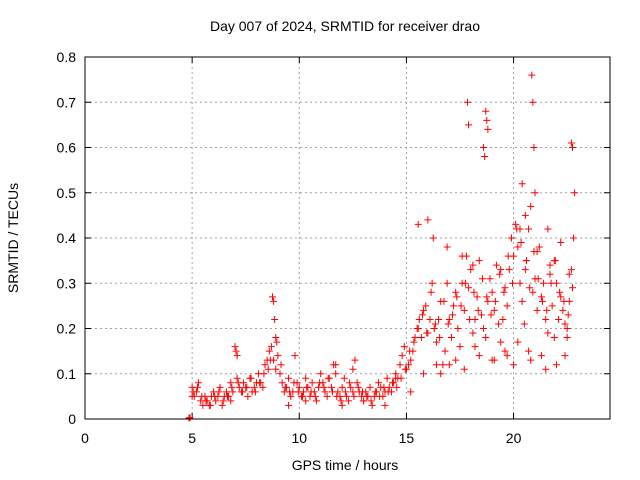  Describe the element at coordinates (67, 148) in the screenshot. I see `y-tick-label: 0.6` at that location.